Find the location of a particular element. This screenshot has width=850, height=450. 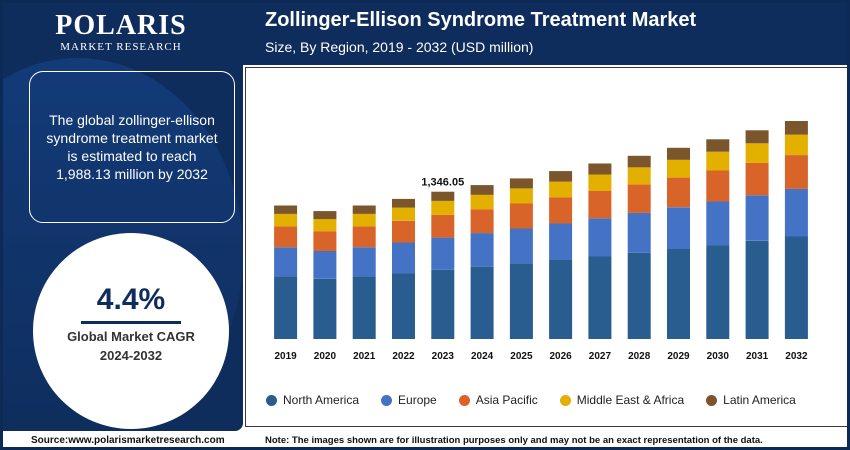

bar-stack-2025 is located at coordinates (521, 258).